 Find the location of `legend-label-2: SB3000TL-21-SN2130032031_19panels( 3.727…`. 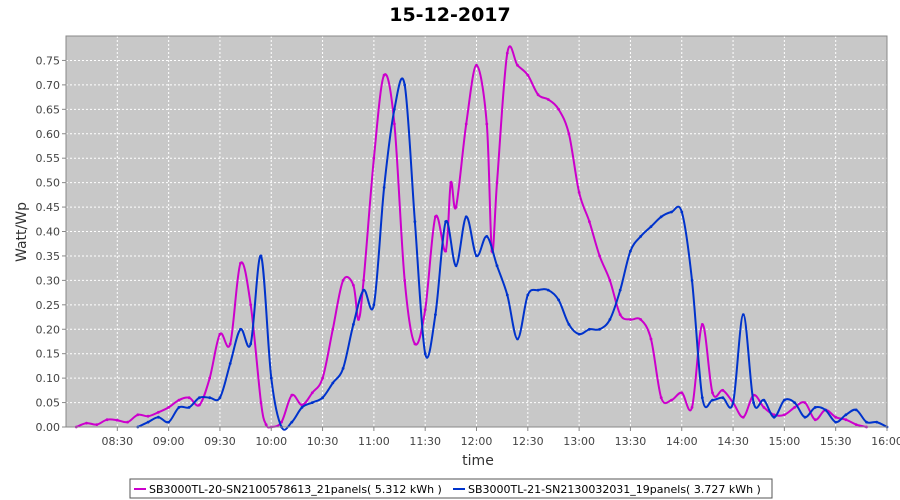

legend-label-2: SB3000TL-21-SN2130032031_19panels( 3.727… is located at coordinates (614, 489).